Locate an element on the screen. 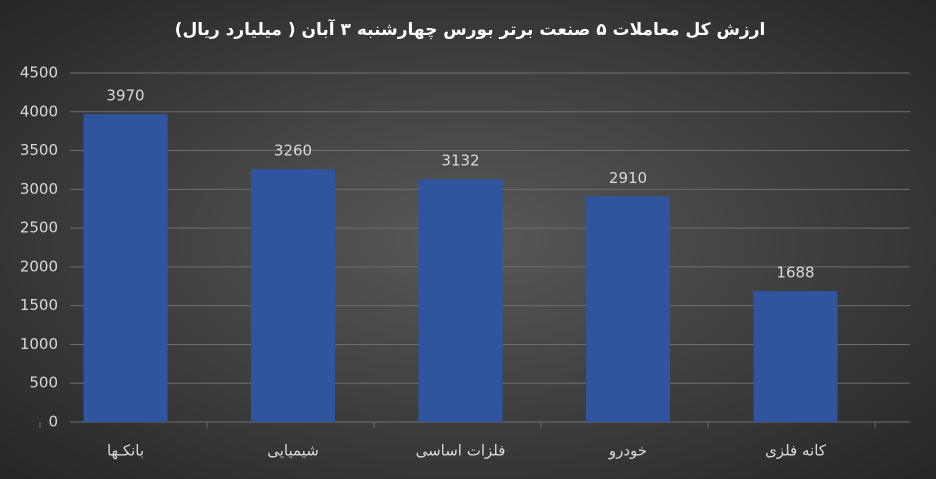 Image resolution: width=936 pixels, height=479 pixels. x-tick-label: فلزات اساسی is located at coordinates (461, 451).